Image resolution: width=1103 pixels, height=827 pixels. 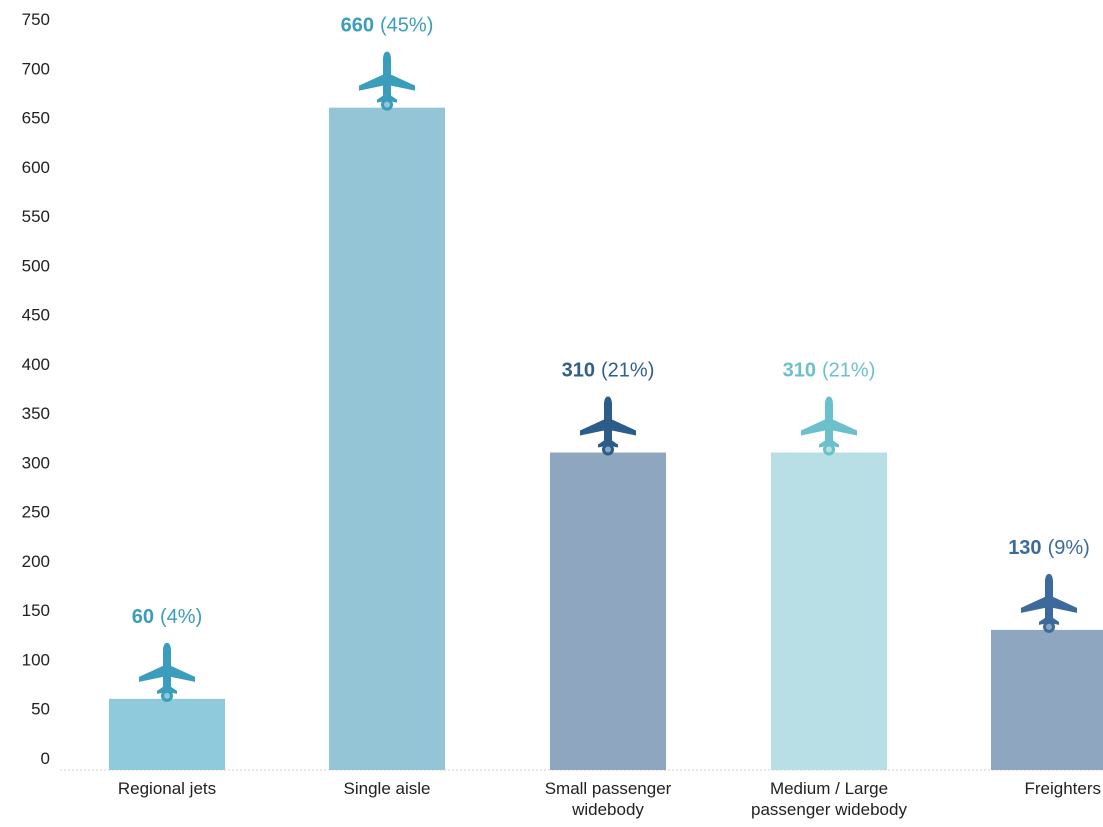 I want to click on y-tick-label: 150, so click(x=36, y=610).